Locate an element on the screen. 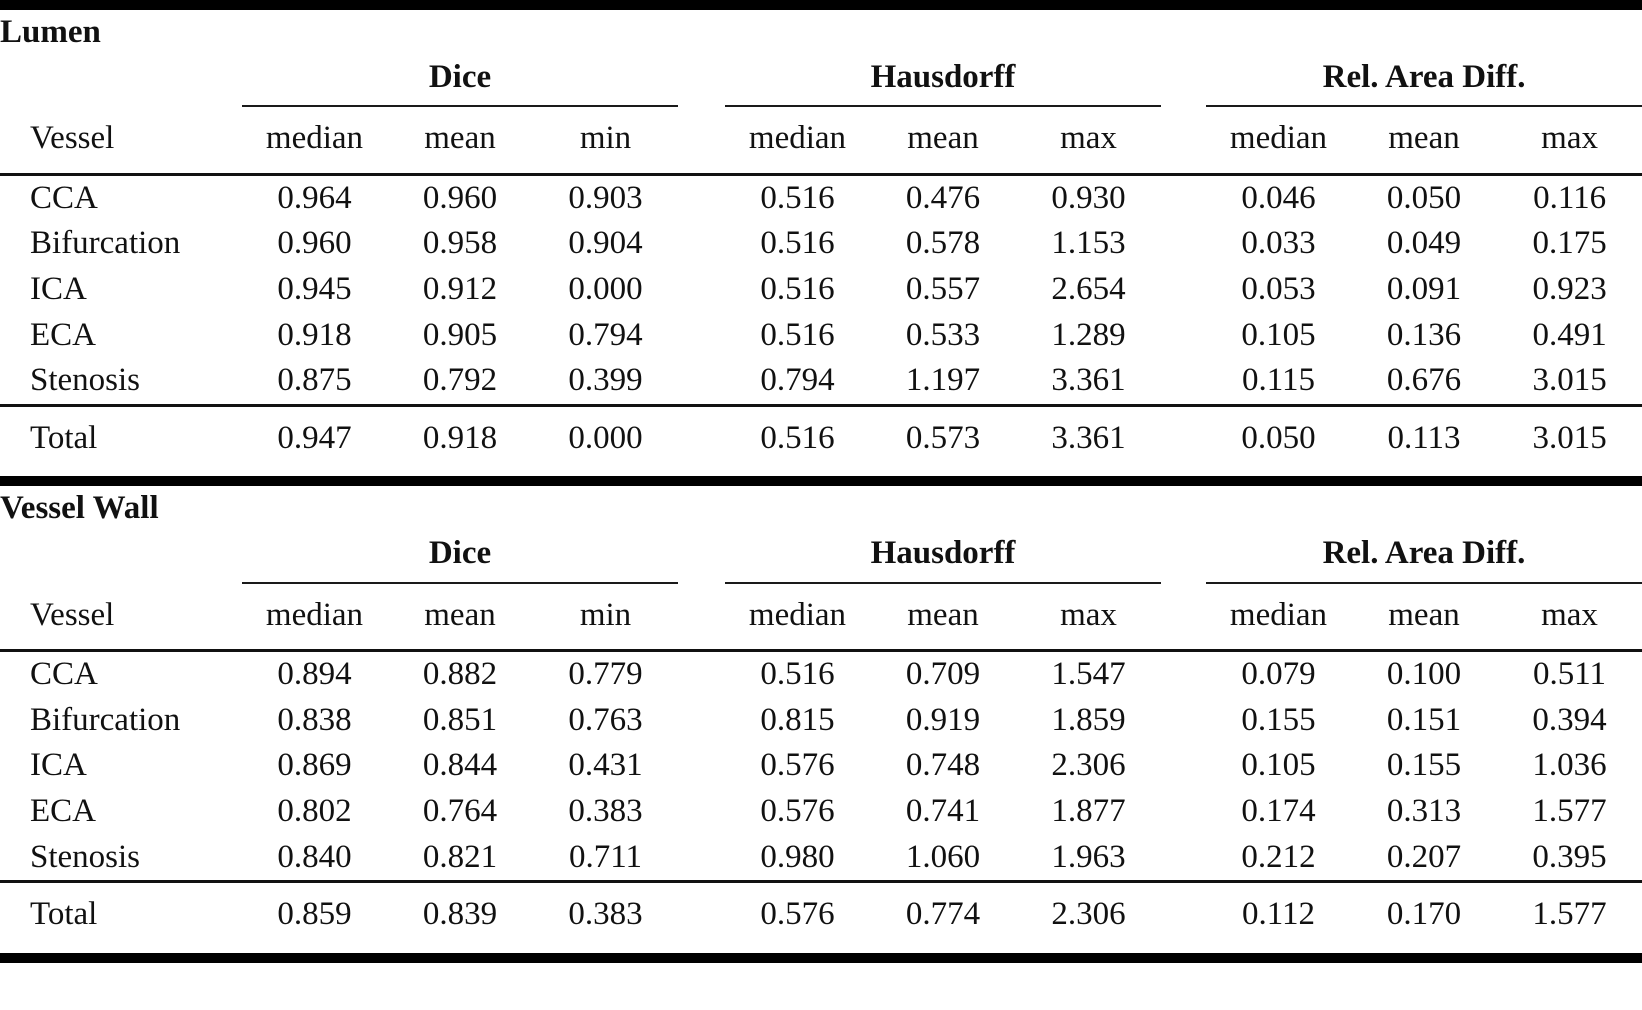 This screenshot has height=1010, width=1642. metric-value: 0.748 is located at coordinates (943, 765).